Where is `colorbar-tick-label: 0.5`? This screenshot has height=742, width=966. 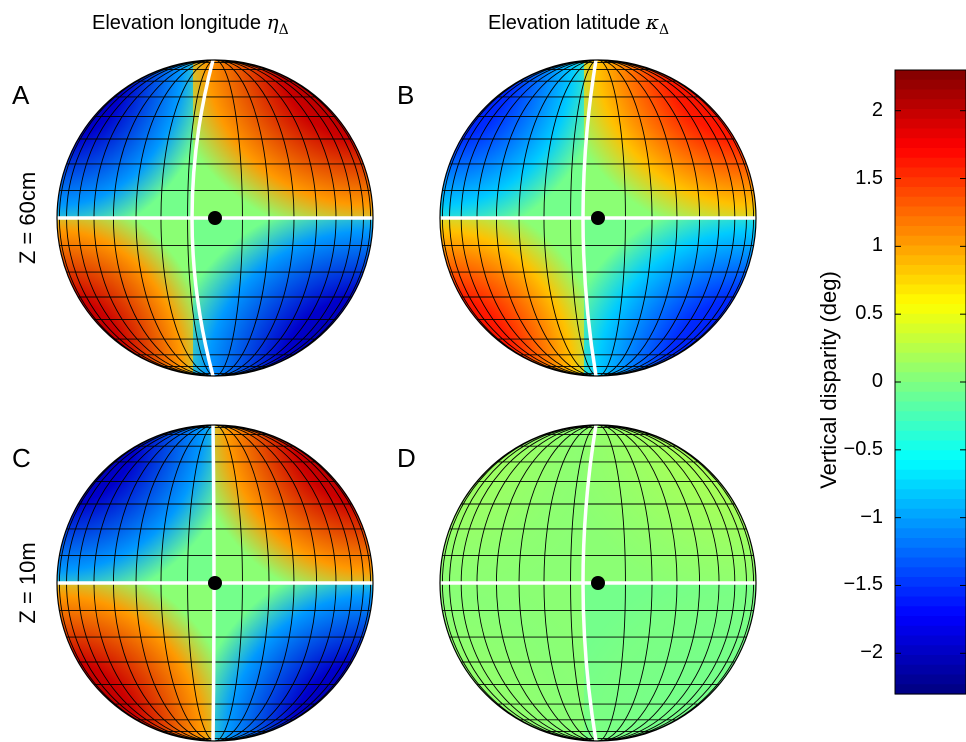
colorbar-tick-label: 0.5 is located at coordinates (869, 313).